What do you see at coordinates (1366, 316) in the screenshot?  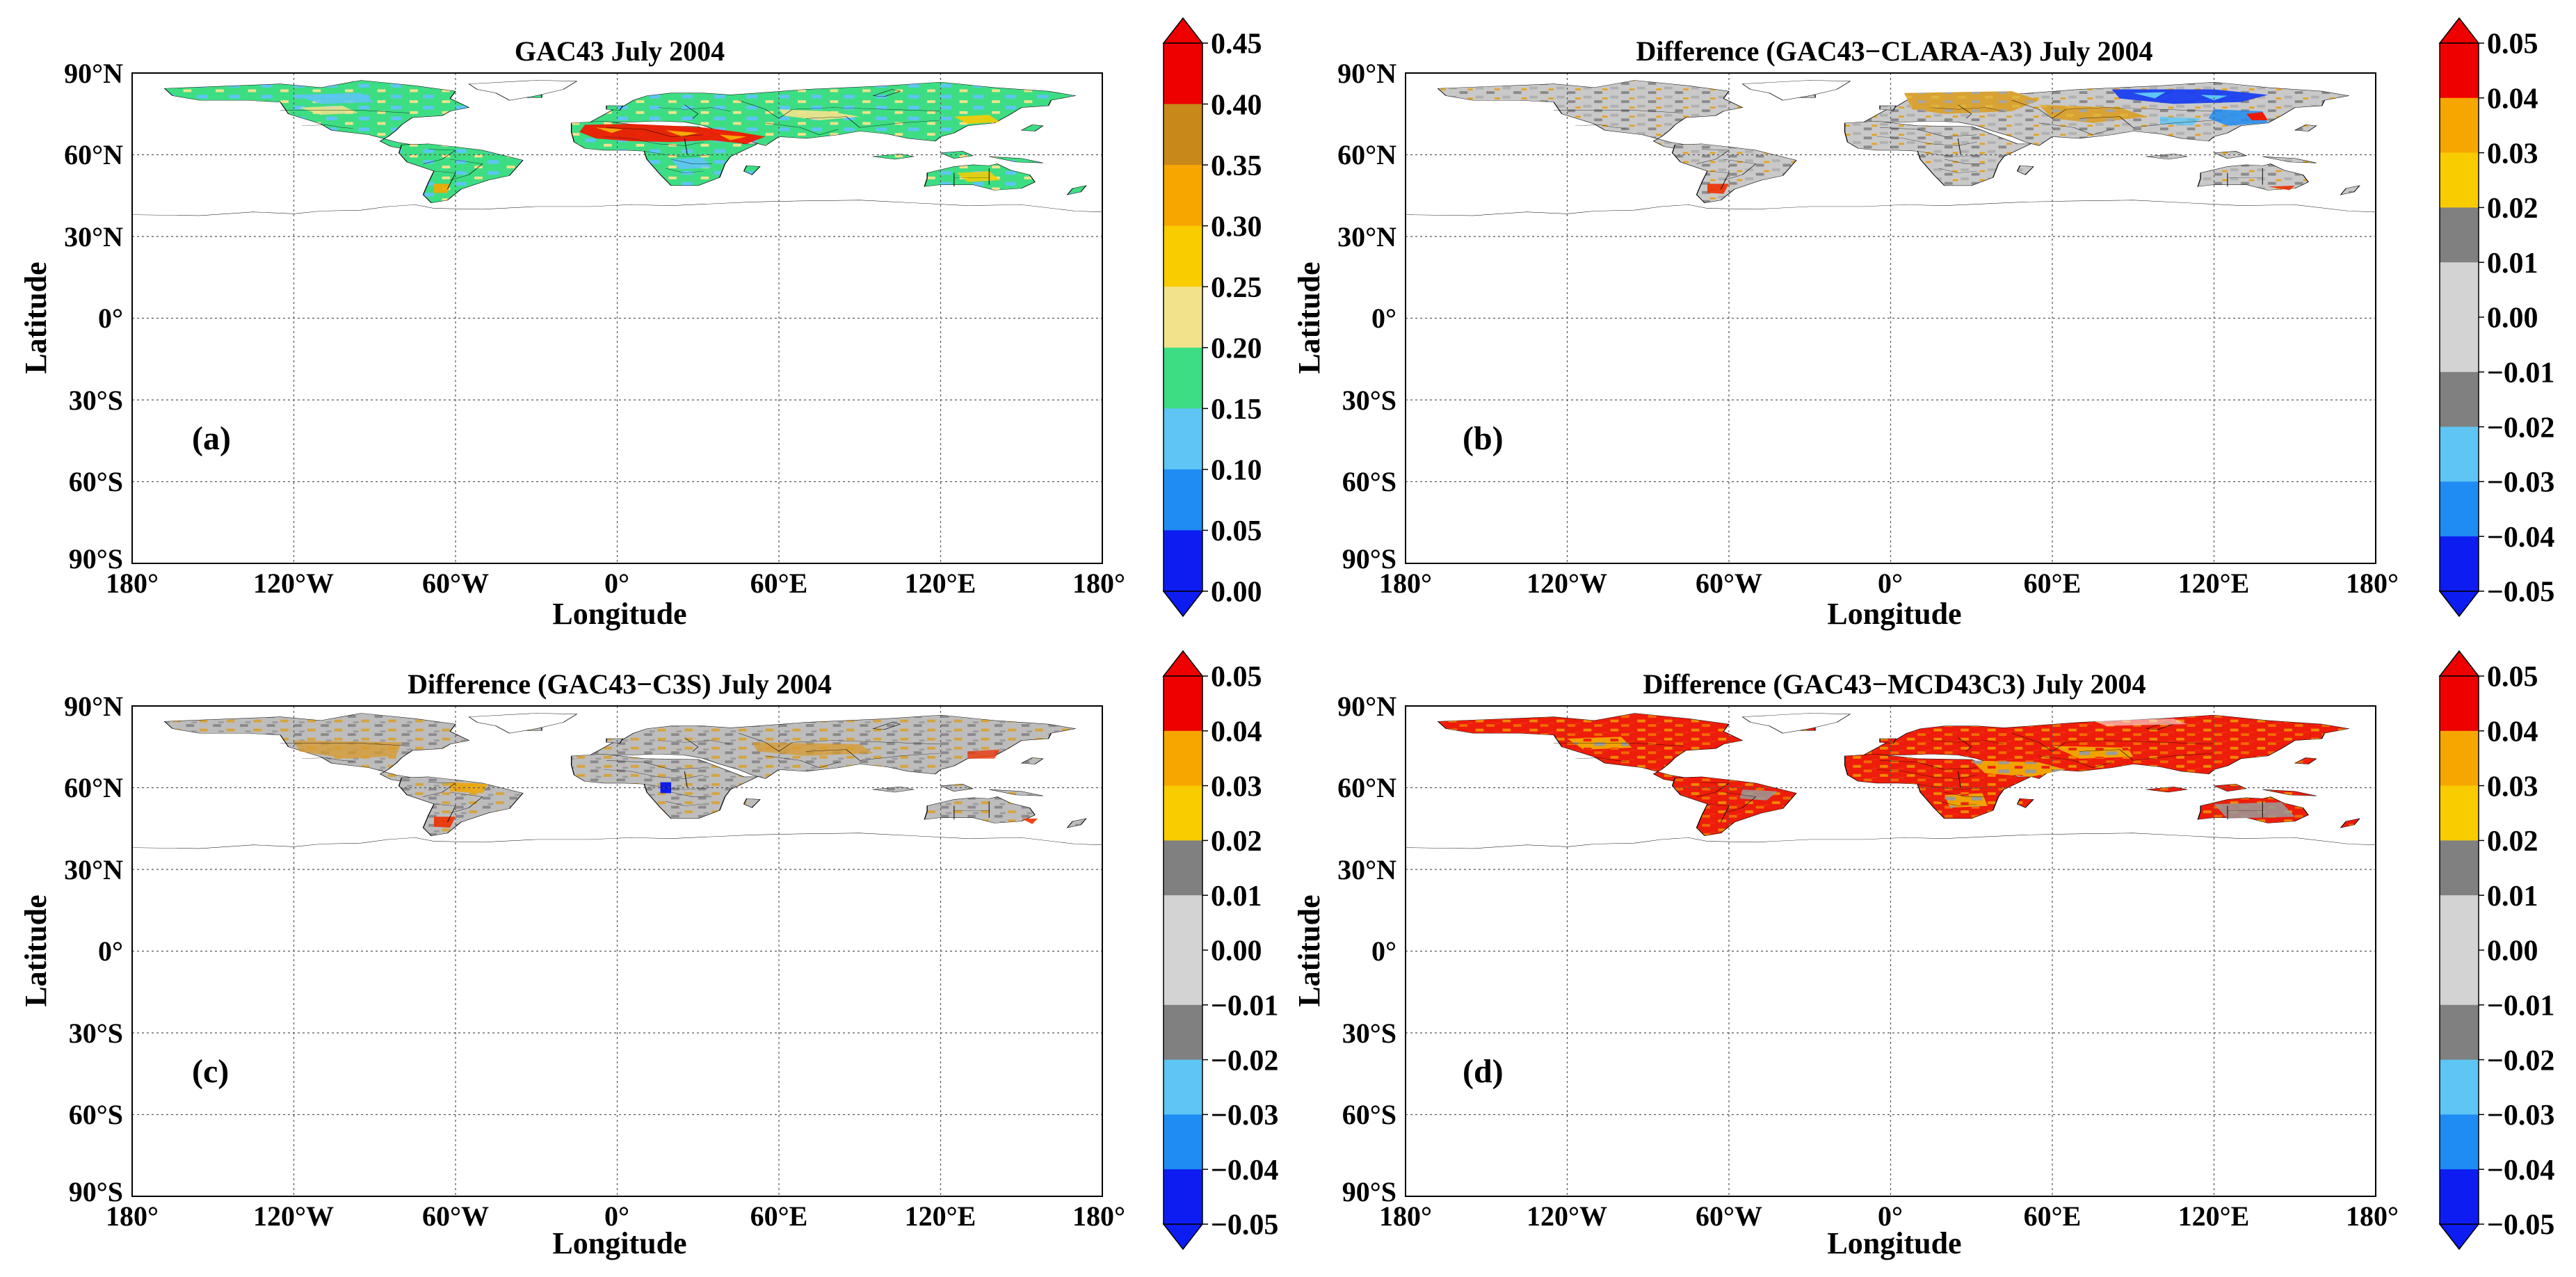 I see `panel-b-lat-ticks: 90°N 60°N 30°N 0° 30°S 60°S 90°S` at bounding box center [1366, 316].